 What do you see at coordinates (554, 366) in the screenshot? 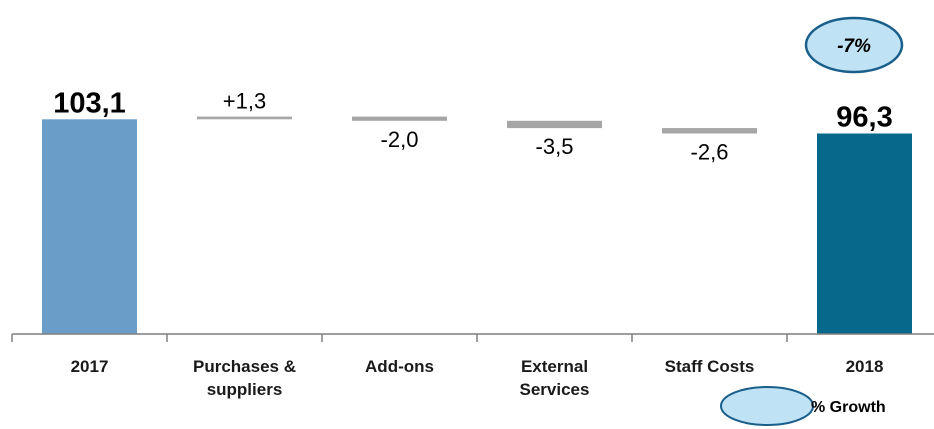
I see `category-label-line: External` at bounding box center [554, 366].